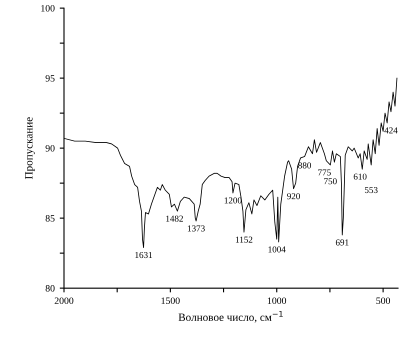 The height and width of the screenshot is (339, 400). I want to click on x-tick-label: 2000, so click(64, 300).